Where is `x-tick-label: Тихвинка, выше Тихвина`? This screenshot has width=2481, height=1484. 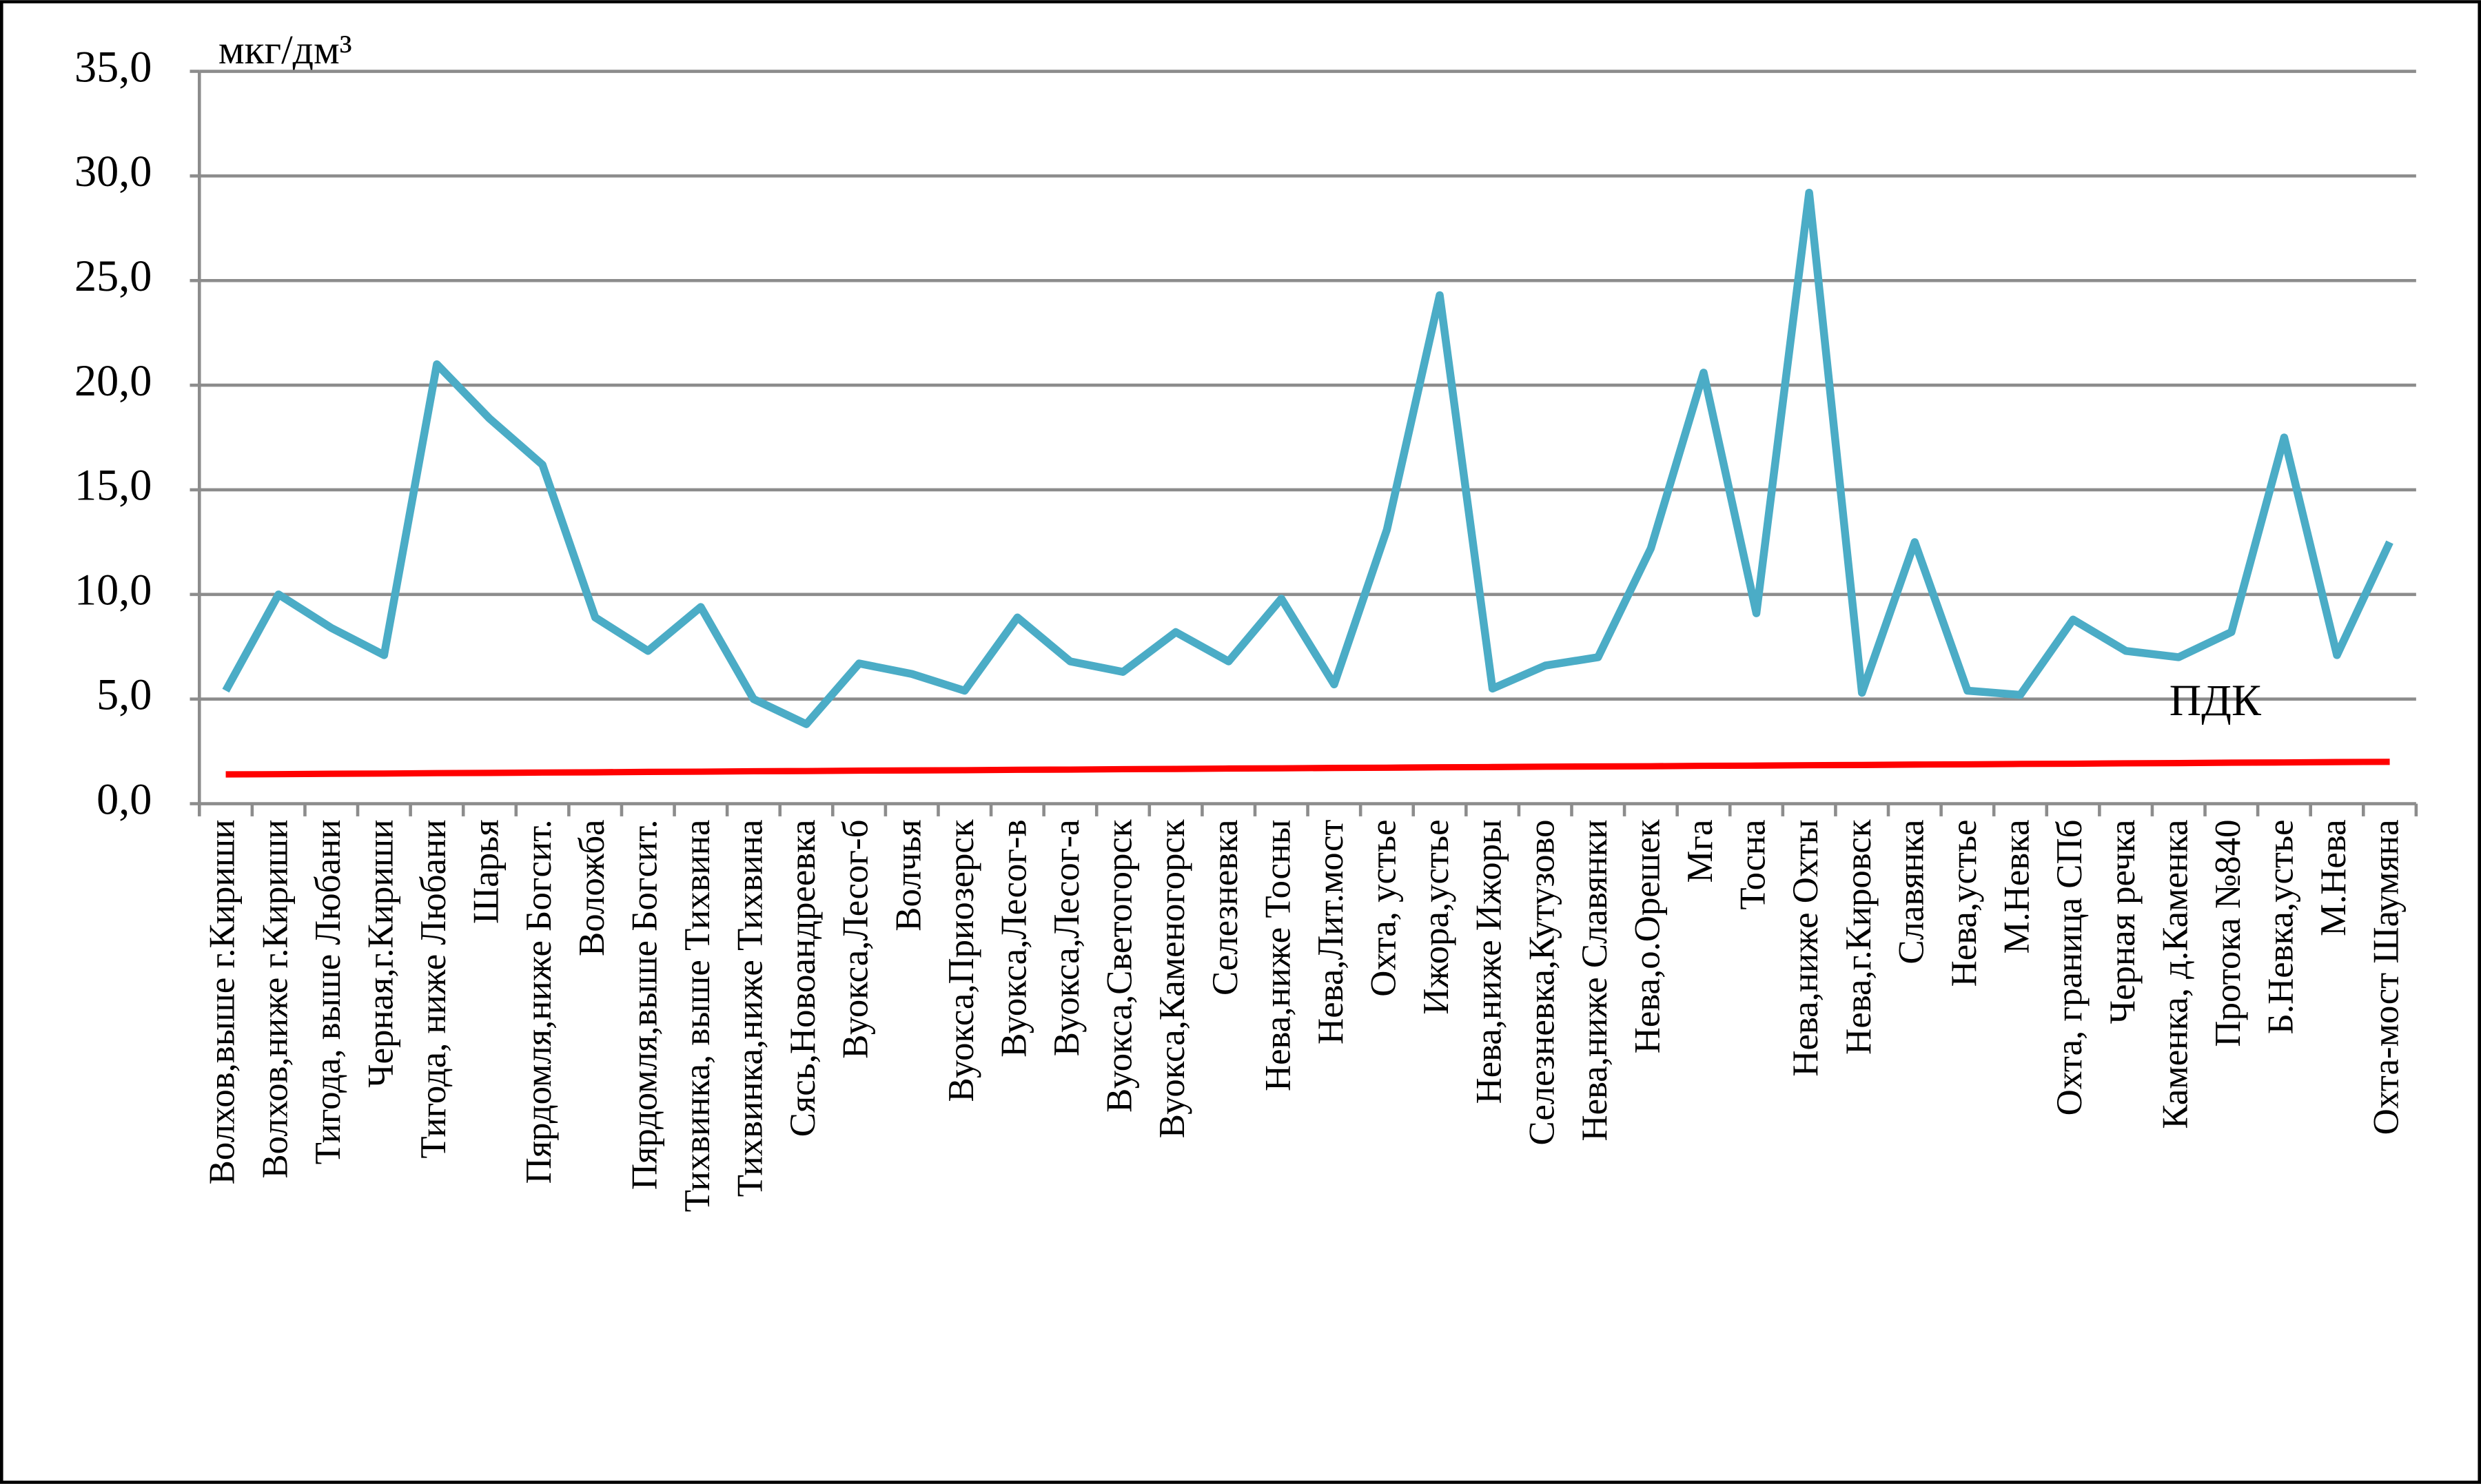 x-tick-label: Тихвинка, выше Тихвина is located at coordinates (697, 1016).